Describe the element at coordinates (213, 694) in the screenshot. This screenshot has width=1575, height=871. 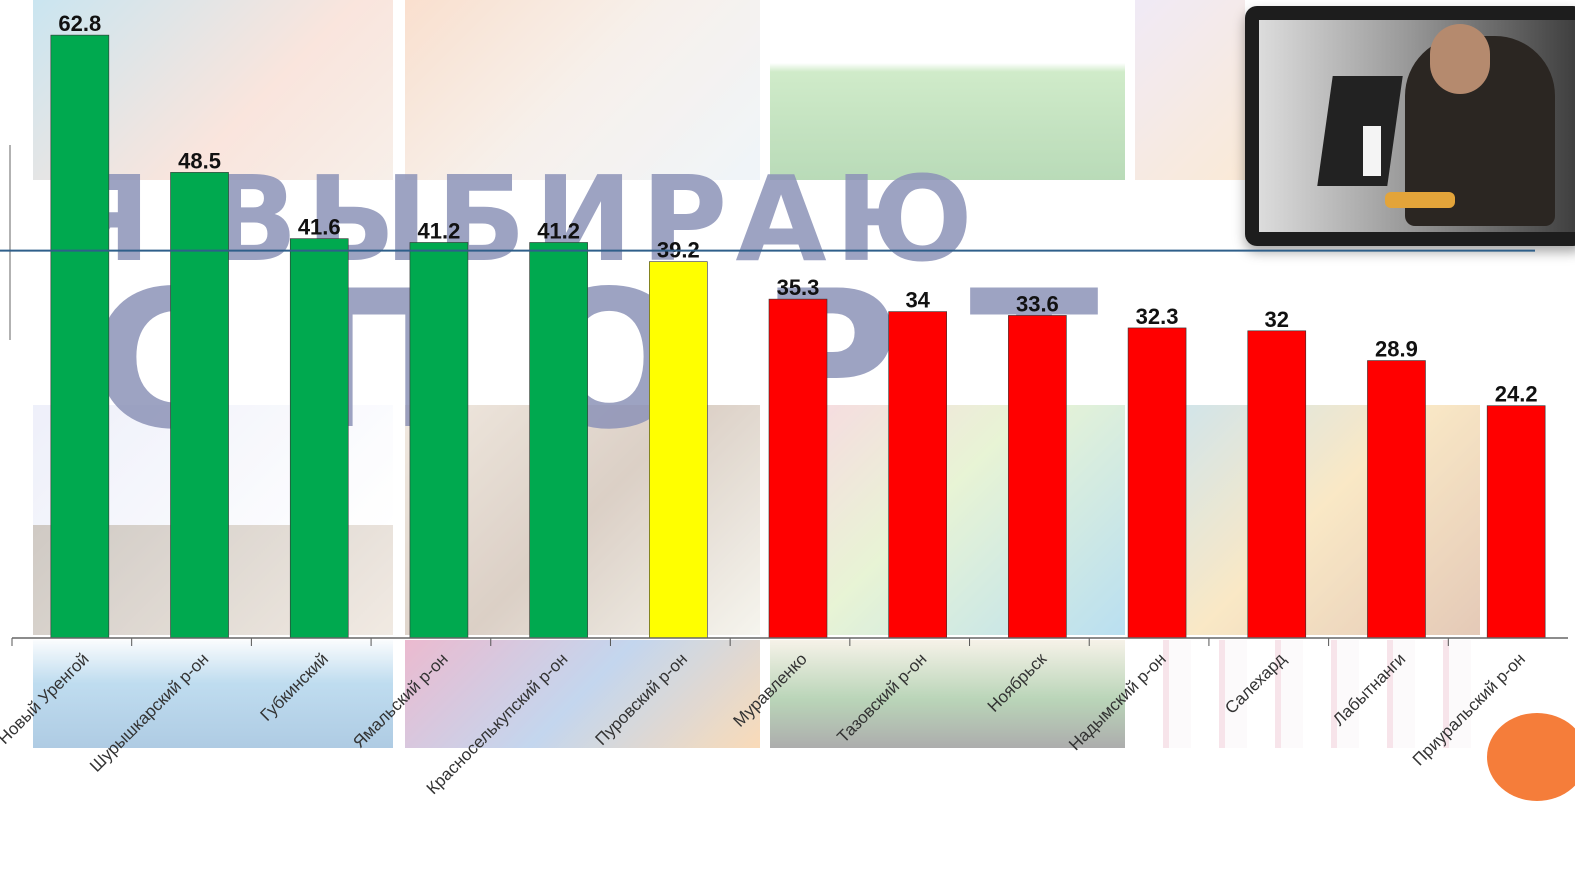
I see `windsurf-photo` at that location.